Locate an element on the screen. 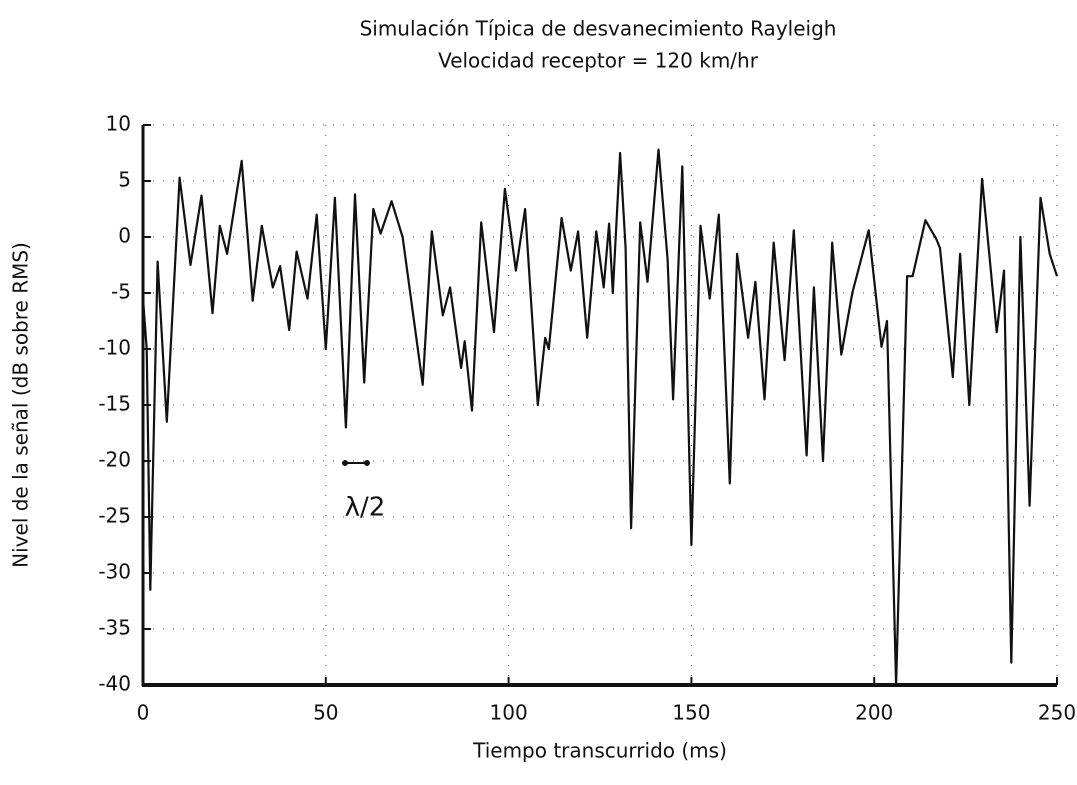 This screenshot has height=785, width=1077. y-tick-label: -35 is located at coordinates (114, 628).